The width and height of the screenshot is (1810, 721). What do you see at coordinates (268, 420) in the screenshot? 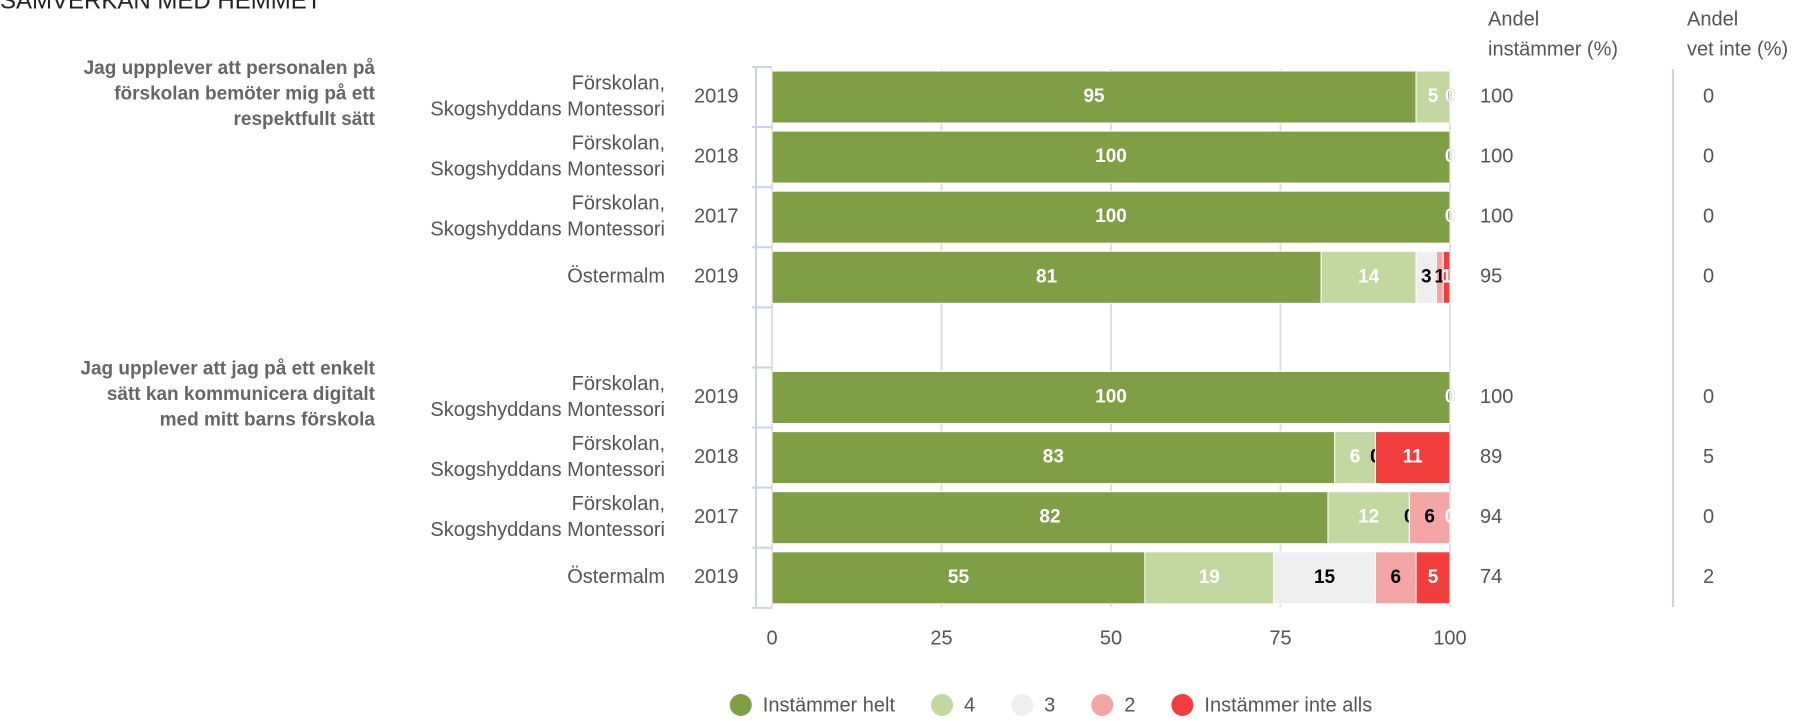
I see `question-label: med mitt barns förskola` at bounding box center [268, 420].